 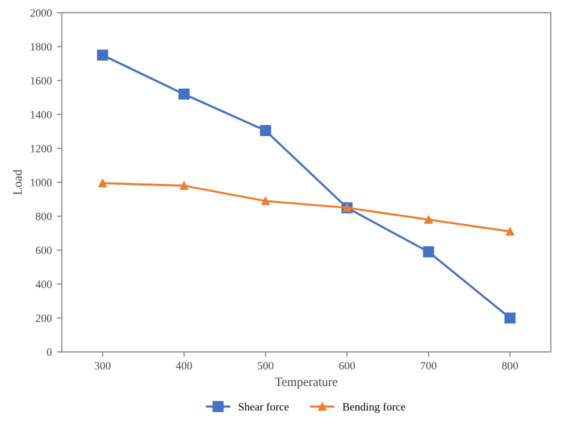 What do you see at coordinates (374, 407) in the screenshot?
I see `legend-label: Bending force` at bounding box center [374, 407].